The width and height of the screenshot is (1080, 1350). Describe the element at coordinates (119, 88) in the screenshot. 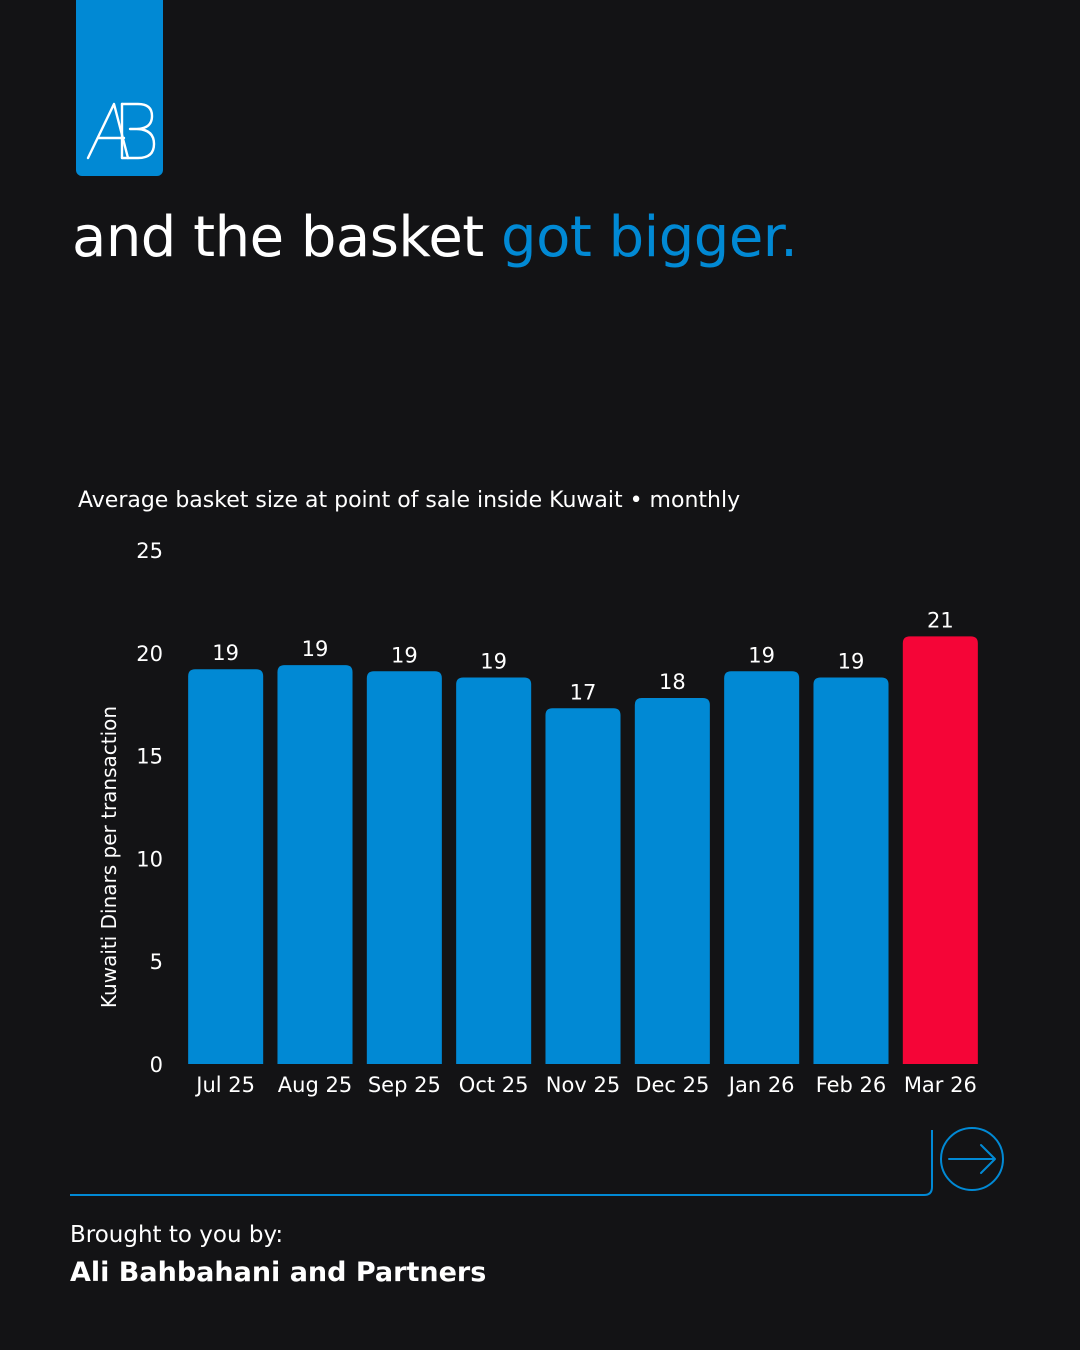

I see `logo-badge` at that location.